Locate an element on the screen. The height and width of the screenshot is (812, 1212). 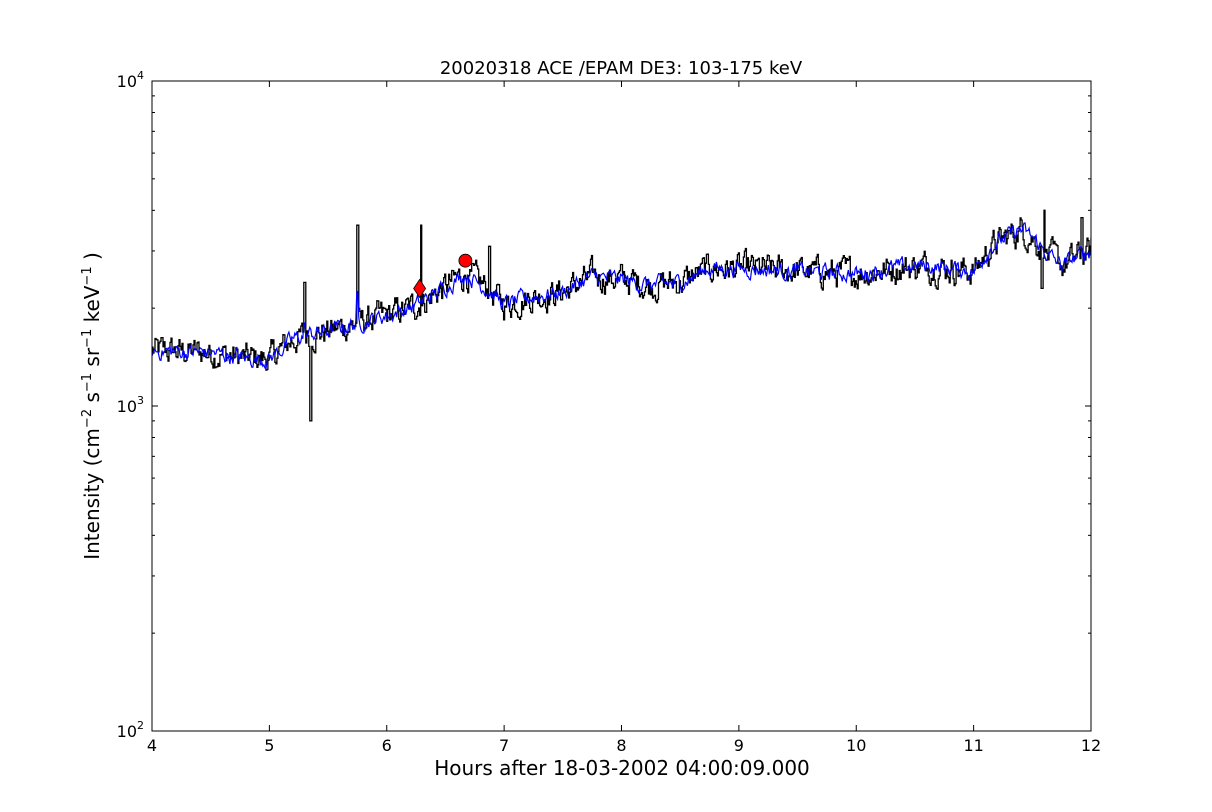
x-tick-label: 9 is located at coordinates (739, 745).